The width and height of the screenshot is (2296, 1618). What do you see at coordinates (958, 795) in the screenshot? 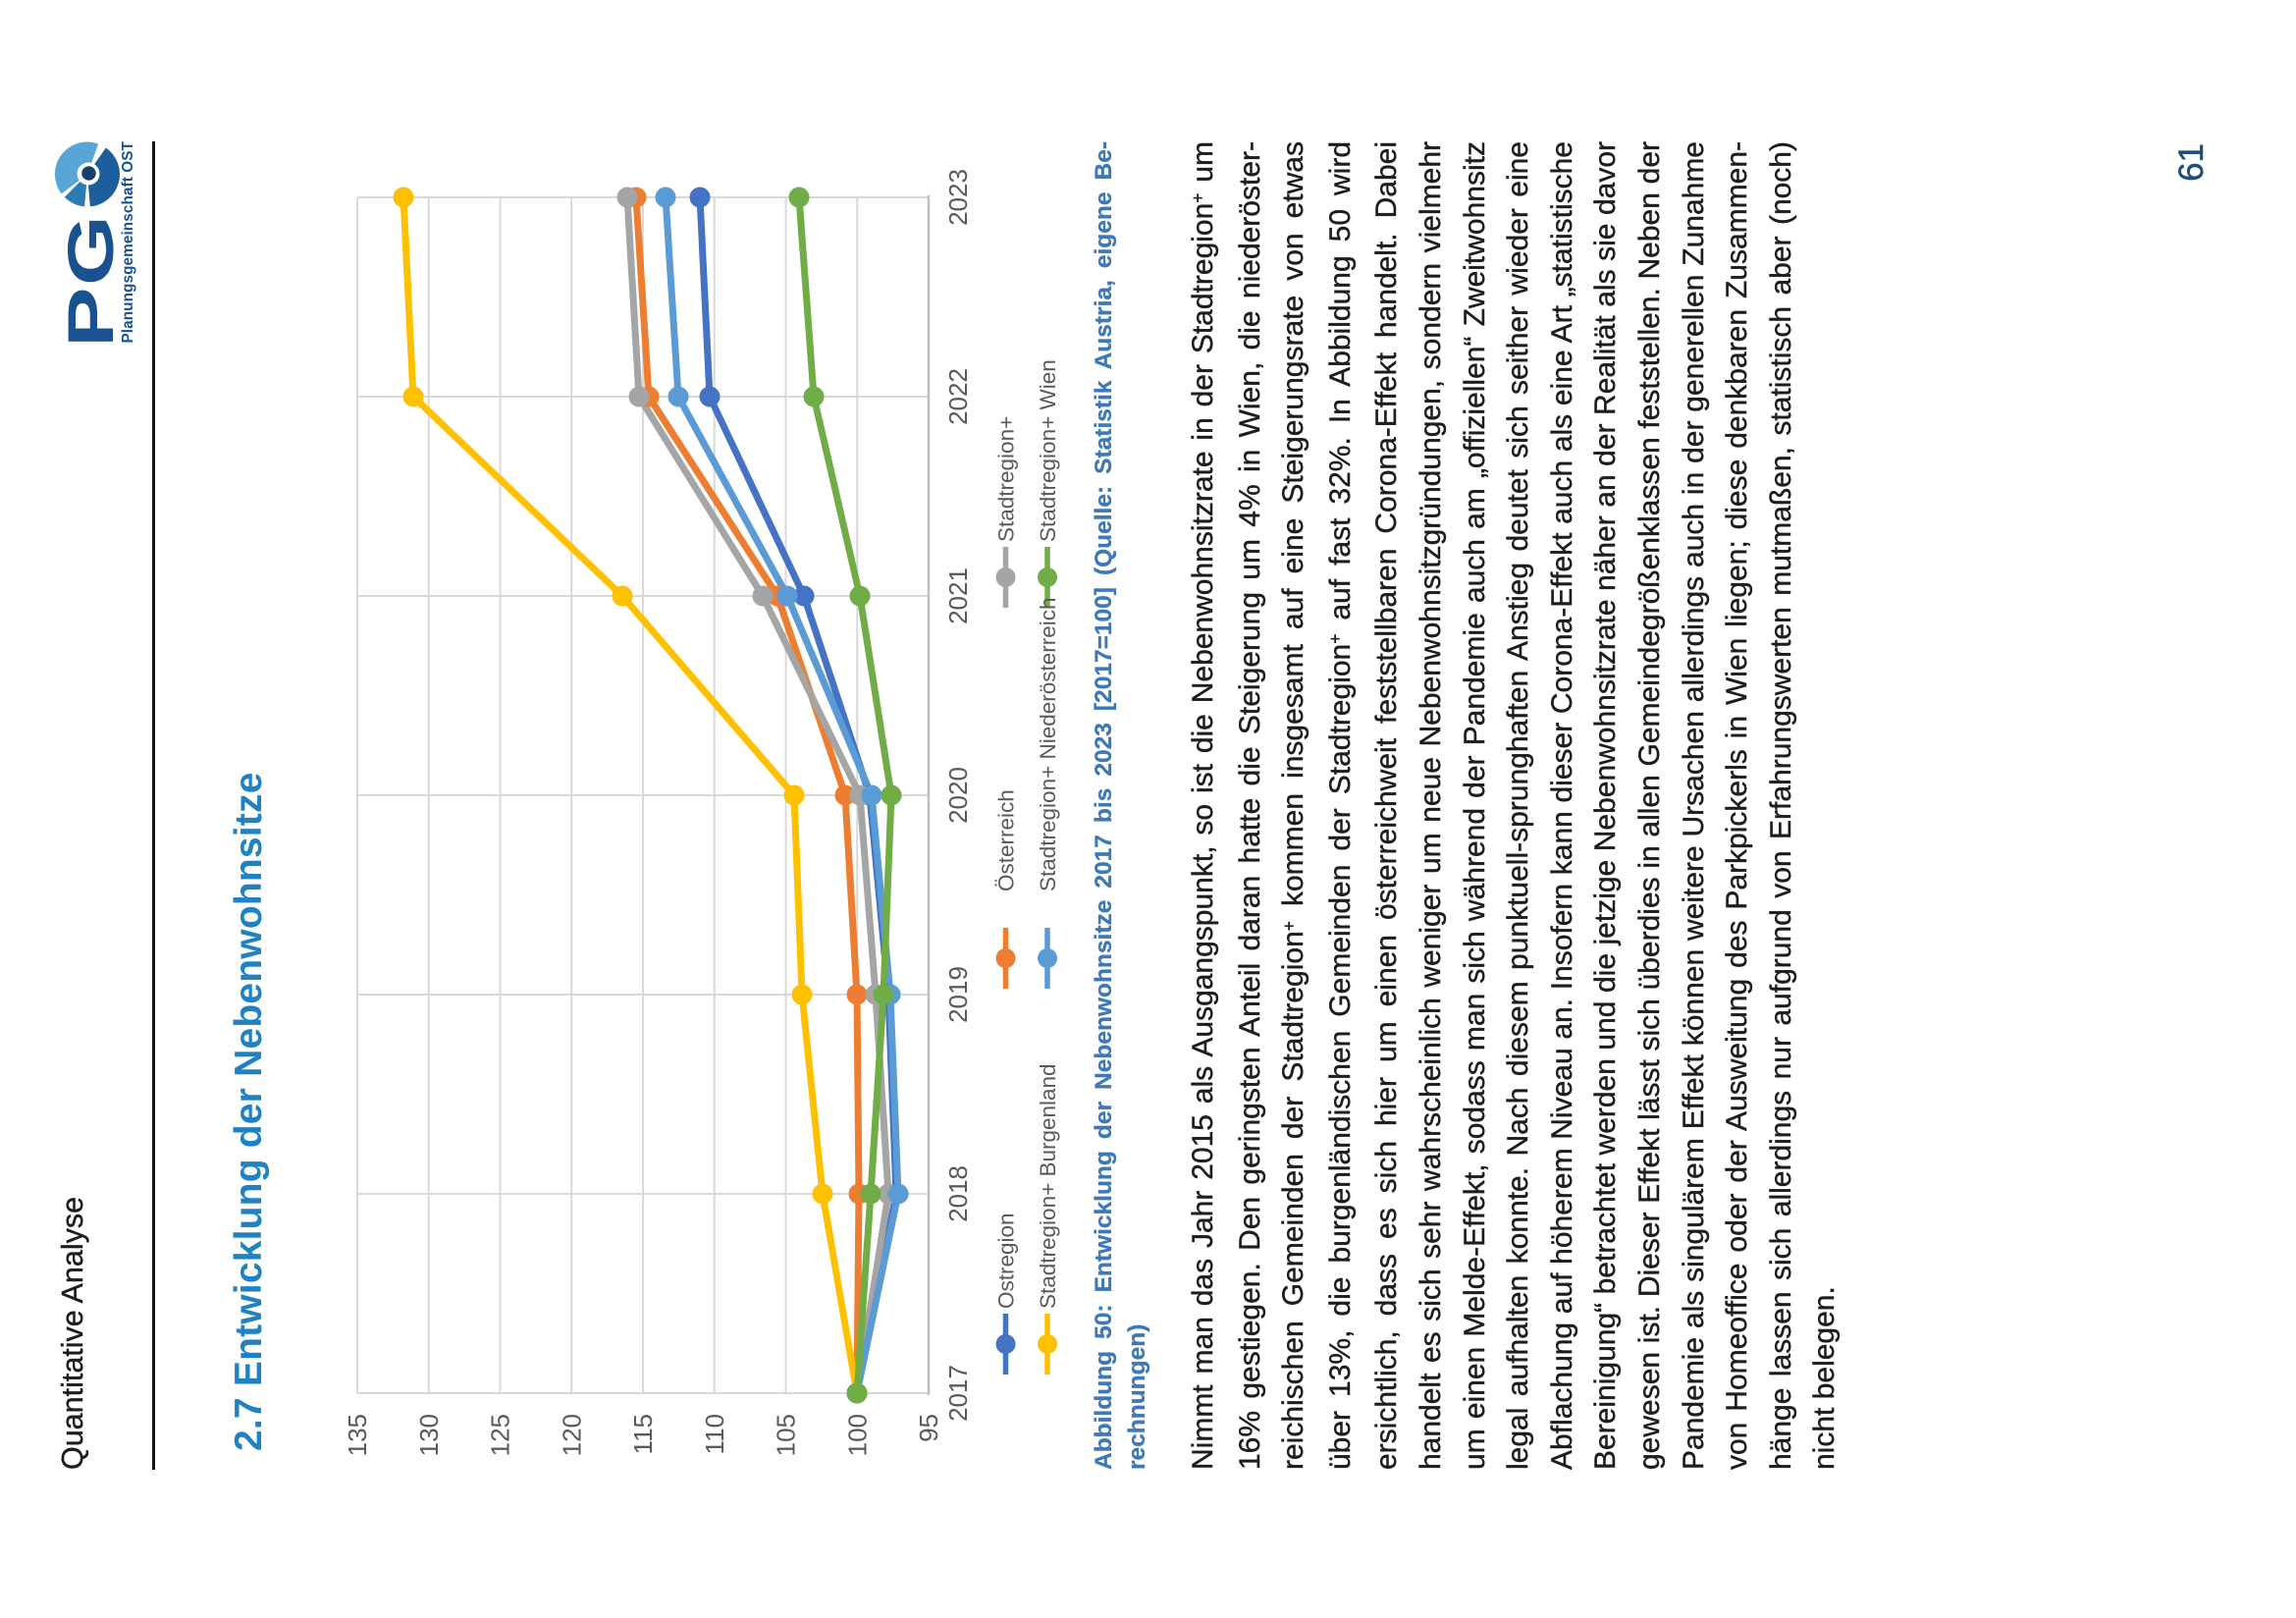
I see `svg-text: 2020` at bounding box center [958, 795].